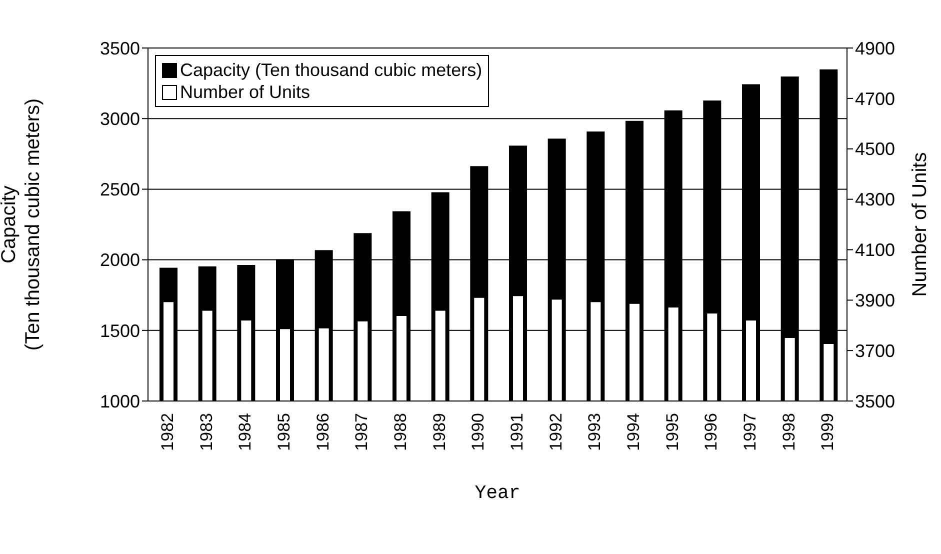  What do you see at coordinates (439, 432) in the screenshot?
I see `x-tick-label: 1989` at bounding box center [439, 432].